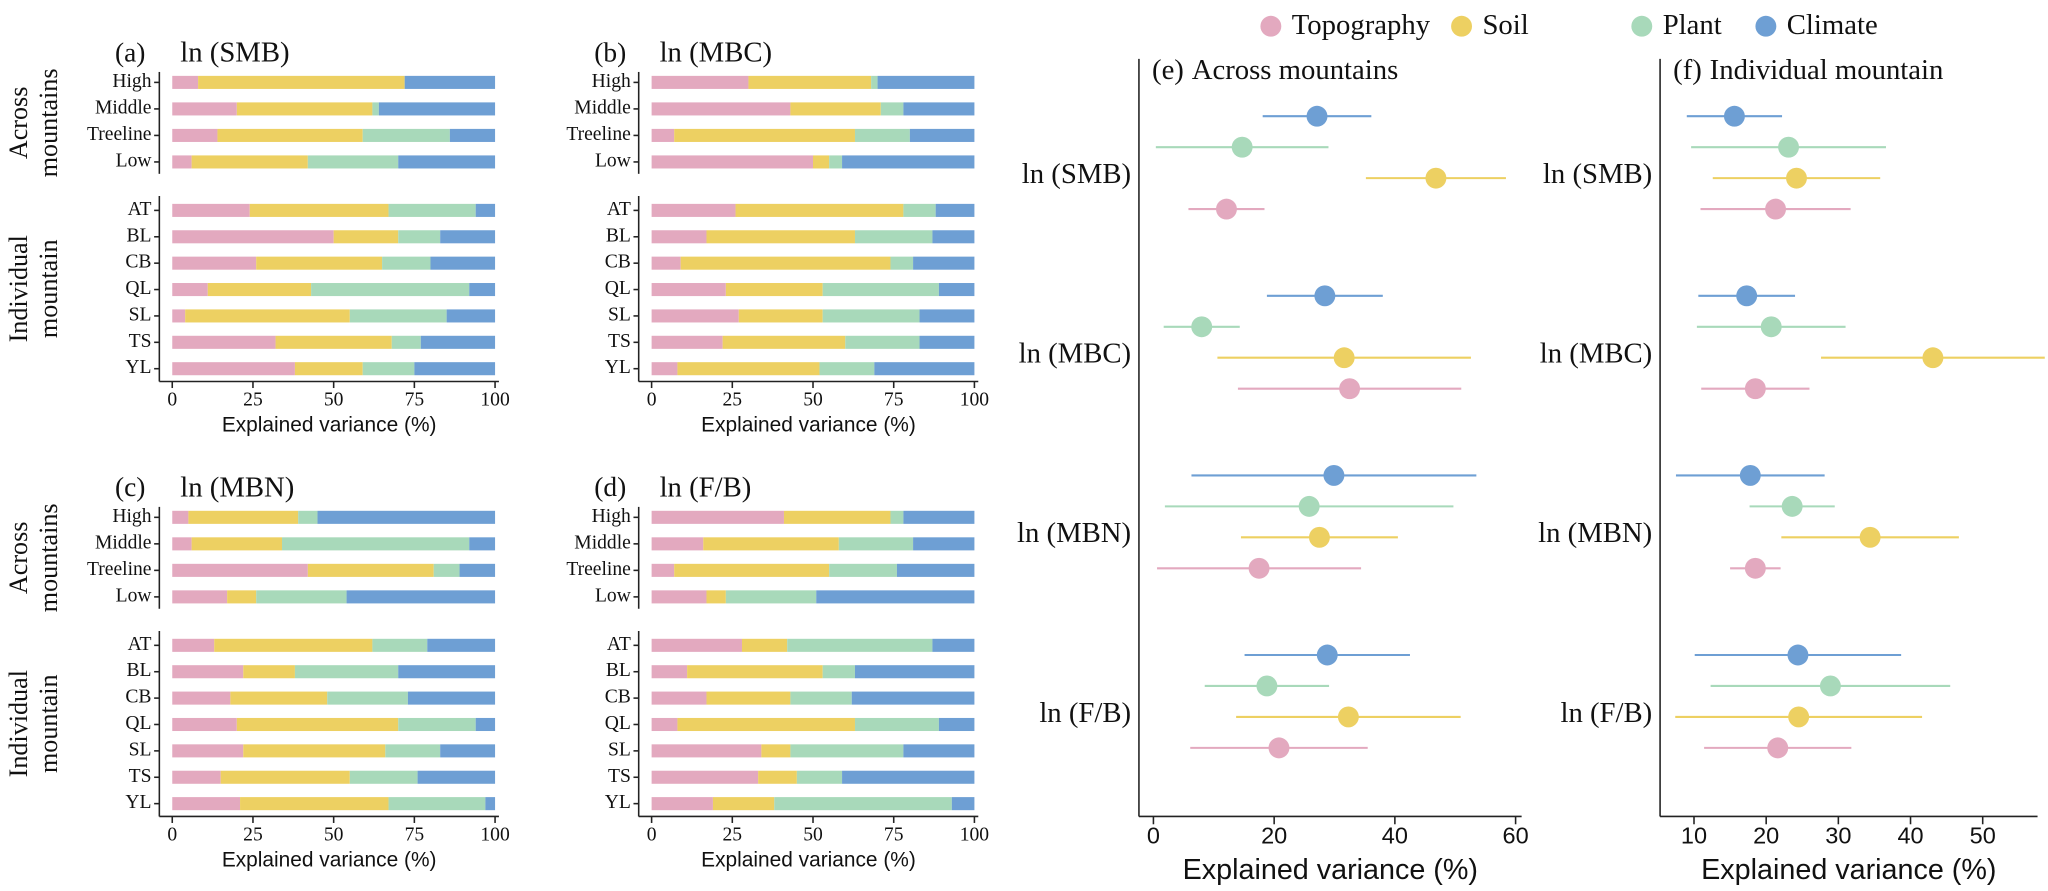 The width and height of the screenshot is (2048, 891). What do you see at coordinates (140, 776) in the screenshot?
I see `y-tick-label: TS` at bounding box center [140, 776].